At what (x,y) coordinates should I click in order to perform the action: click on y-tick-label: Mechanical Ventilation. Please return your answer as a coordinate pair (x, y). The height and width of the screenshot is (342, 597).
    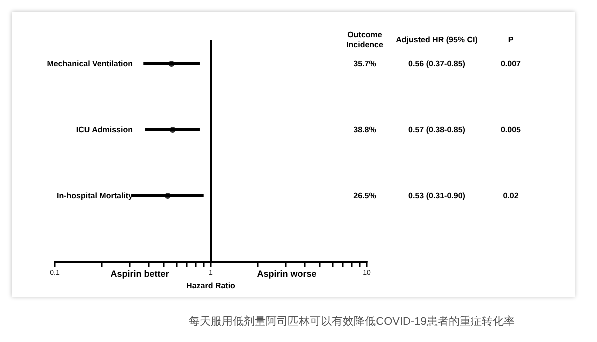
    Looking at the image, I should click on (90, 64).